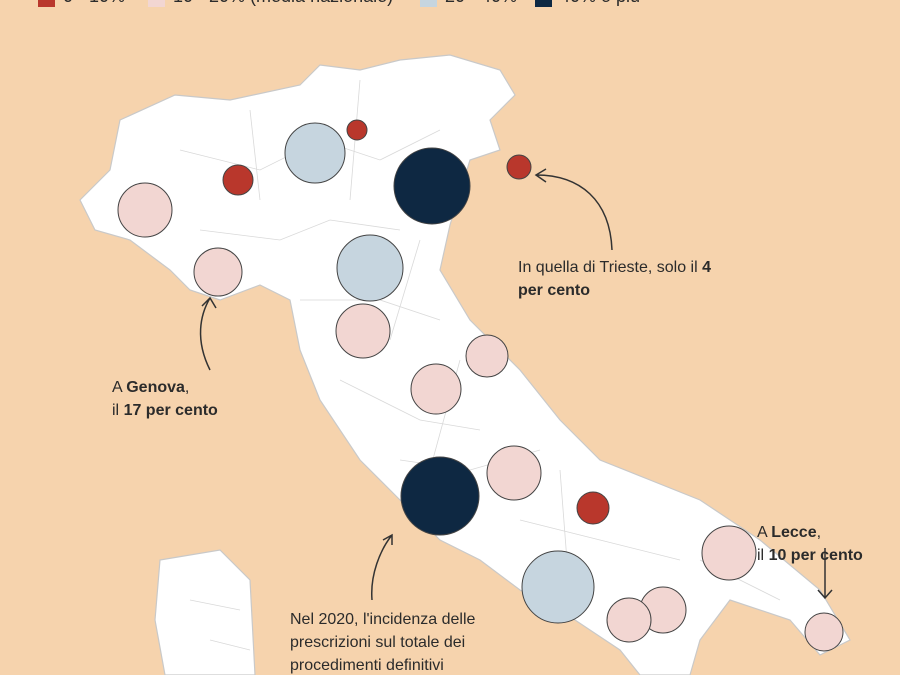 Image resolution: width=900 pixels, height=675 pixels. I want to click on annotation-text: 10 per cento, so click(816, 555).